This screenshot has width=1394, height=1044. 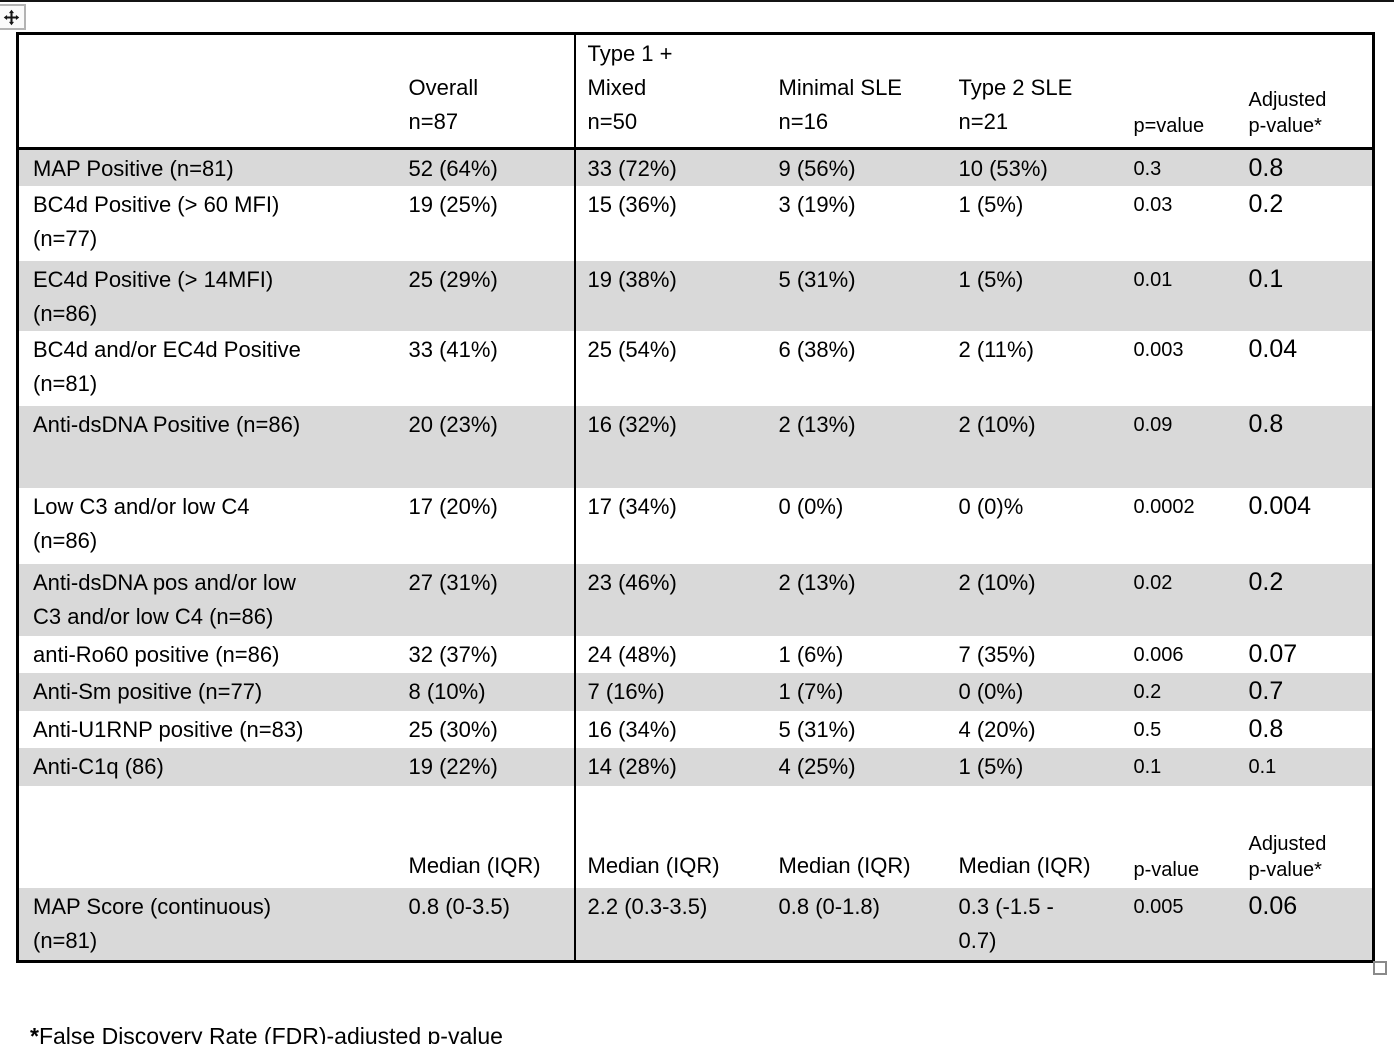 I want to click on row-label-cell: BC4d and/or EC4d Positive (n=81), so click(x=167, y=366).